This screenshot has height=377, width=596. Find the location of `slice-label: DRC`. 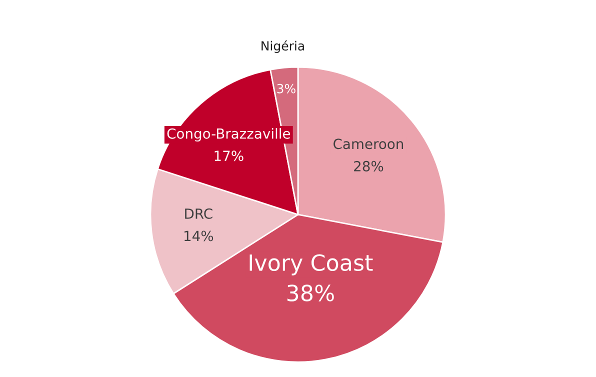

slice-label: DRC is located at coordinates (198, 213).